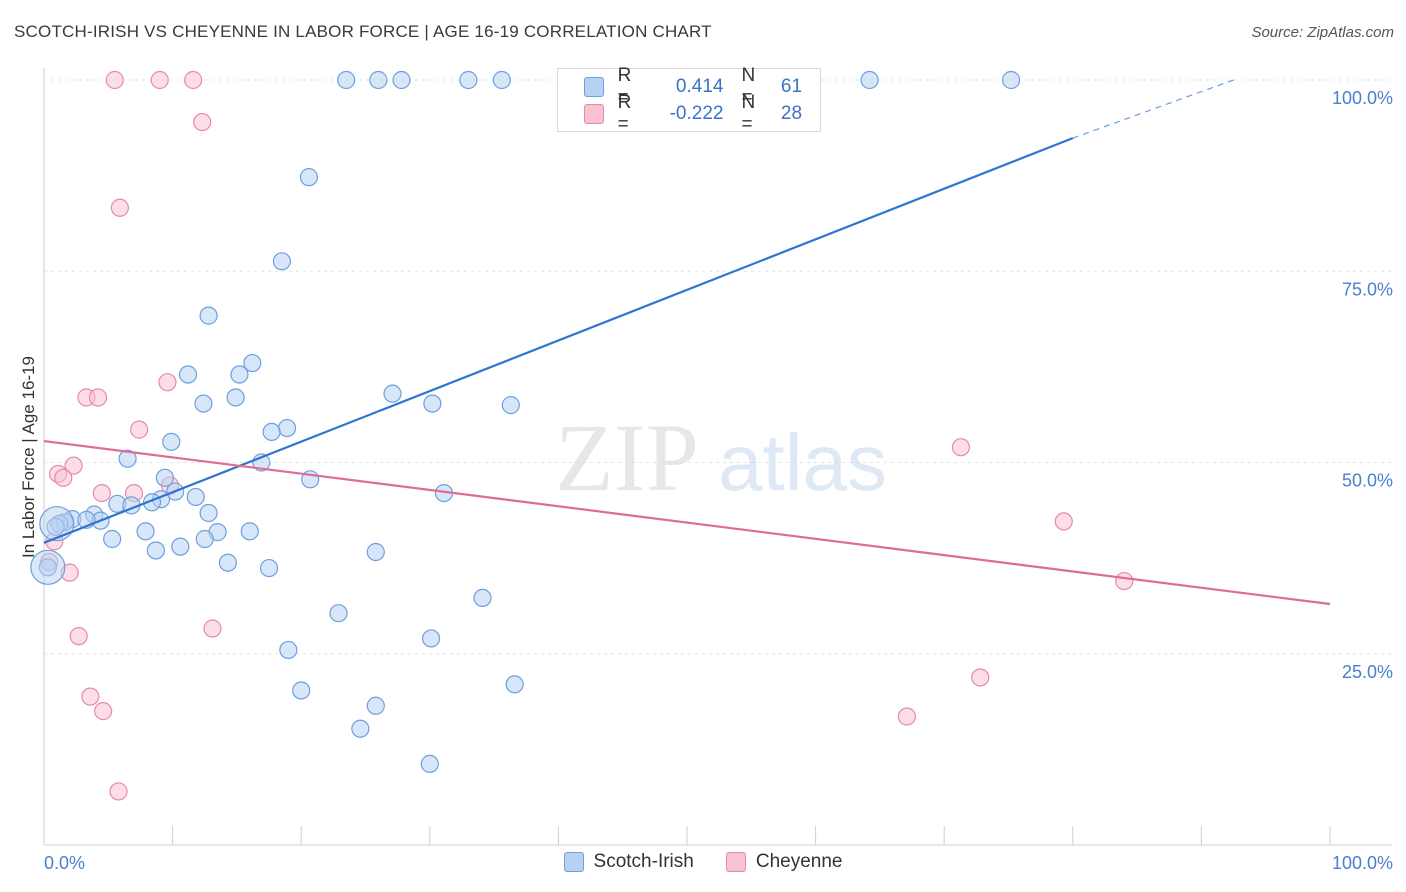  Describe the element at coordinates (627, 457) in the screenshot. I see `watermark-zip: ZIP` at that location.